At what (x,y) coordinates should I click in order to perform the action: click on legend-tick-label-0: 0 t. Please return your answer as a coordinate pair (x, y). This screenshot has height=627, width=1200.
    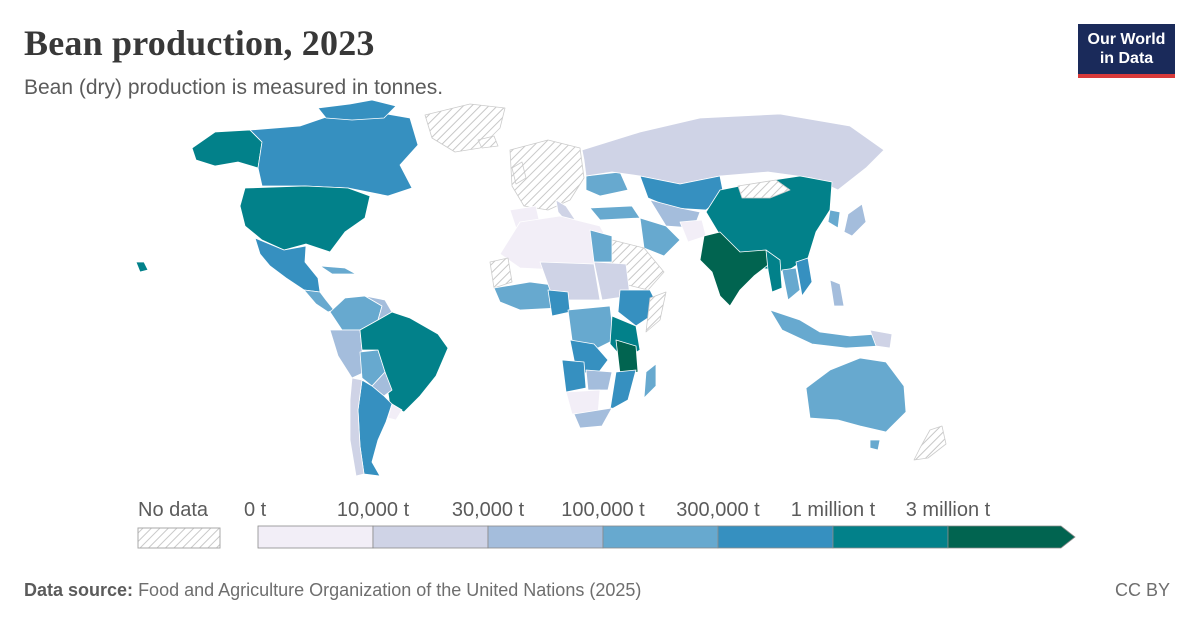
    Looking at the image, I should click on (255, 510).